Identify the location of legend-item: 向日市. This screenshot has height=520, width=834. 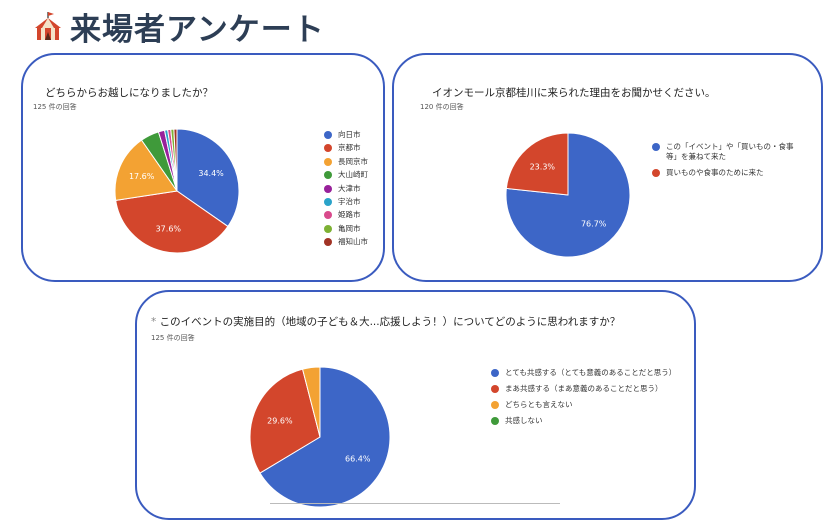
(353, 135).